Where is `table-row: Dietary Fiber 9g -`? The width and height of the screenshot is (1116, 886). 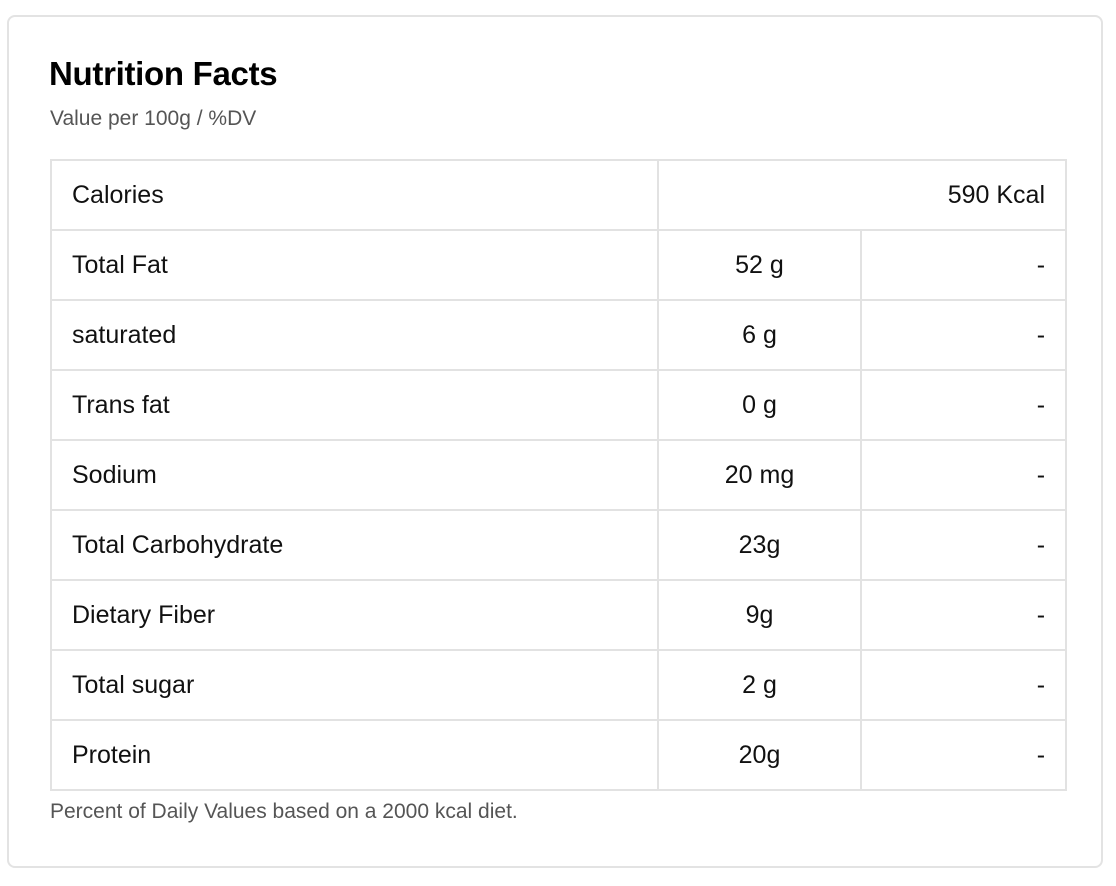
table-row: Dietary Fiber 9g - is located at coordinates (559, 615).